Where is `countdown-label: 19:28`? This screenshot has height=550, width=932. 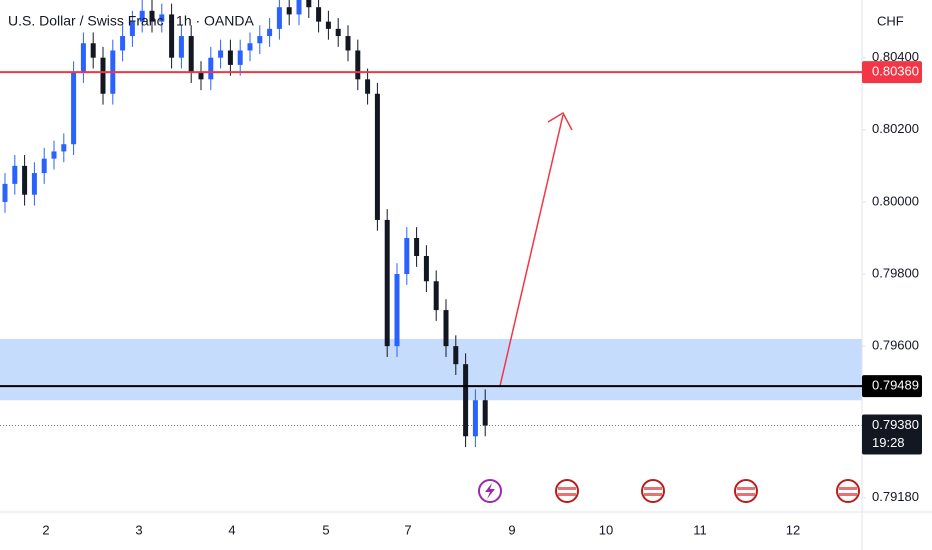
countdown-label: 19:28 is located at coordinates (888, 442).